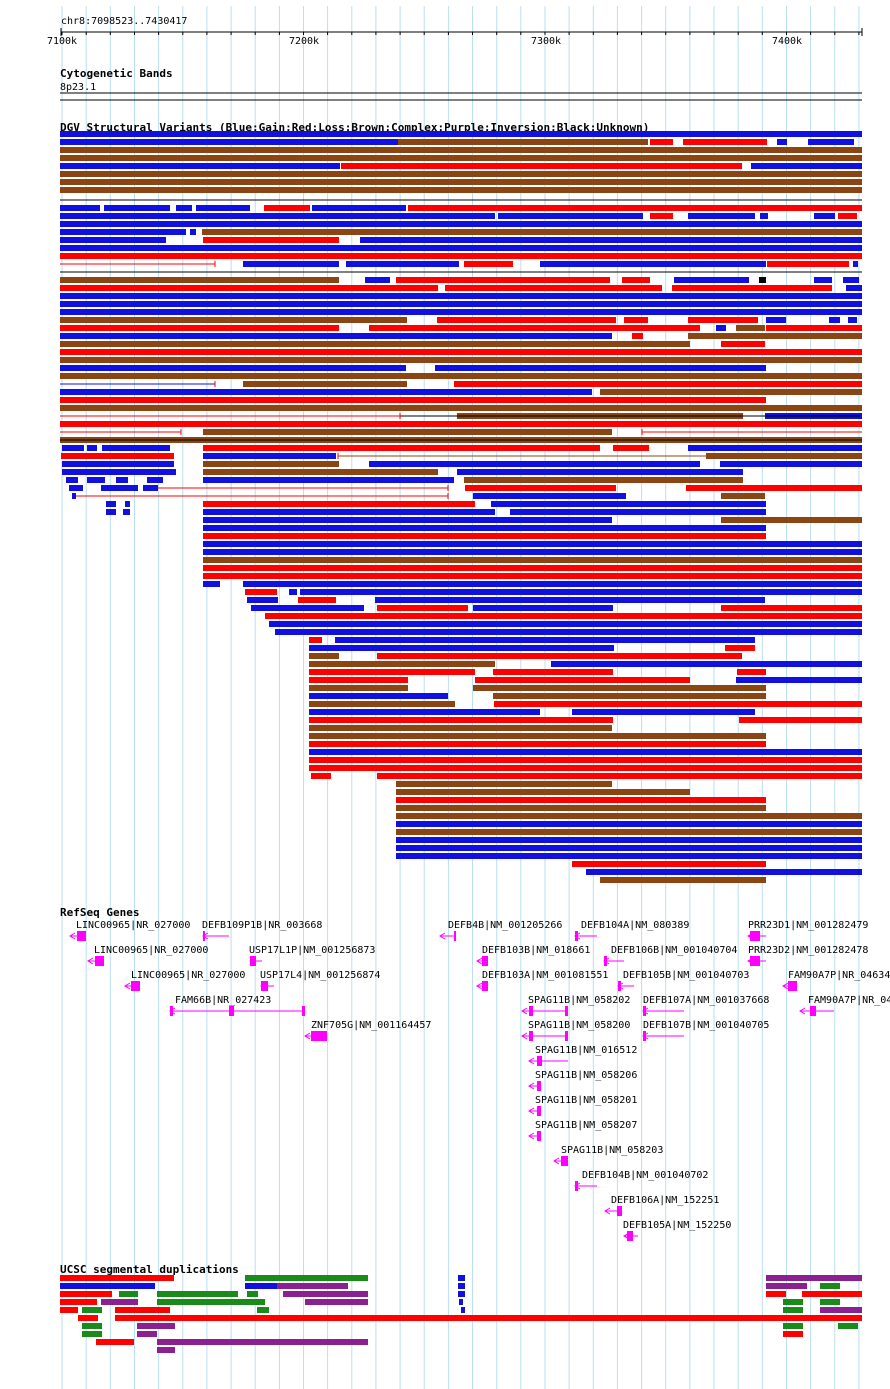 This screenshot has width=890, height=1389. Describe the element at coordinates (320, 975) in the screenshot. I see `gene-label: USP17L4|NM_001256874` at that location.